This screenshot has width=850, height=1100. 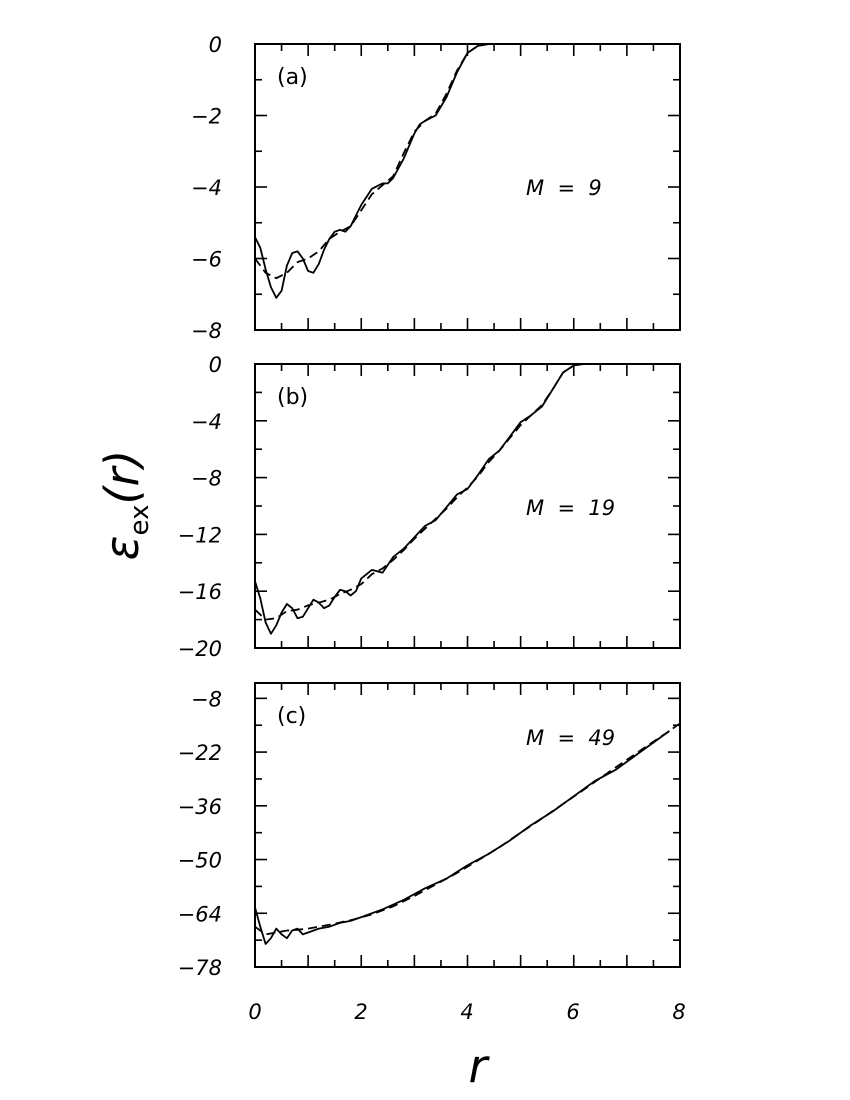 I want to click on x-tick-label: 8, so click(x=678, y=1012).